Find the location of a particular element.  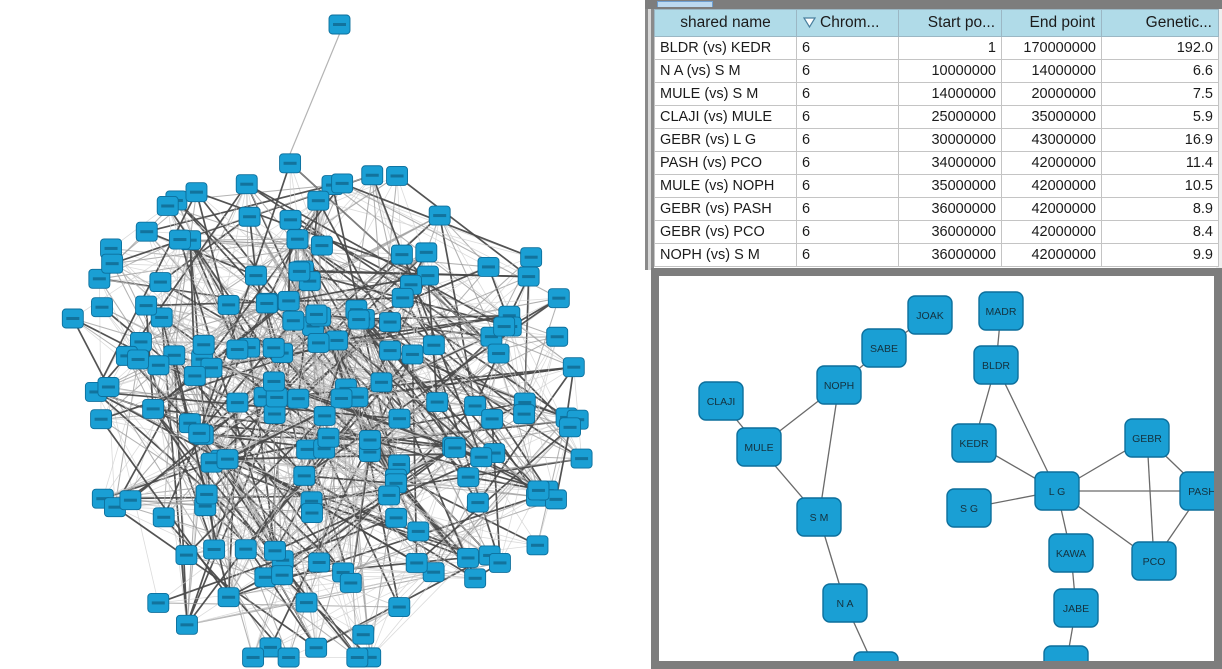

subnetwork-node: N A is located at coordinates (845, 603).